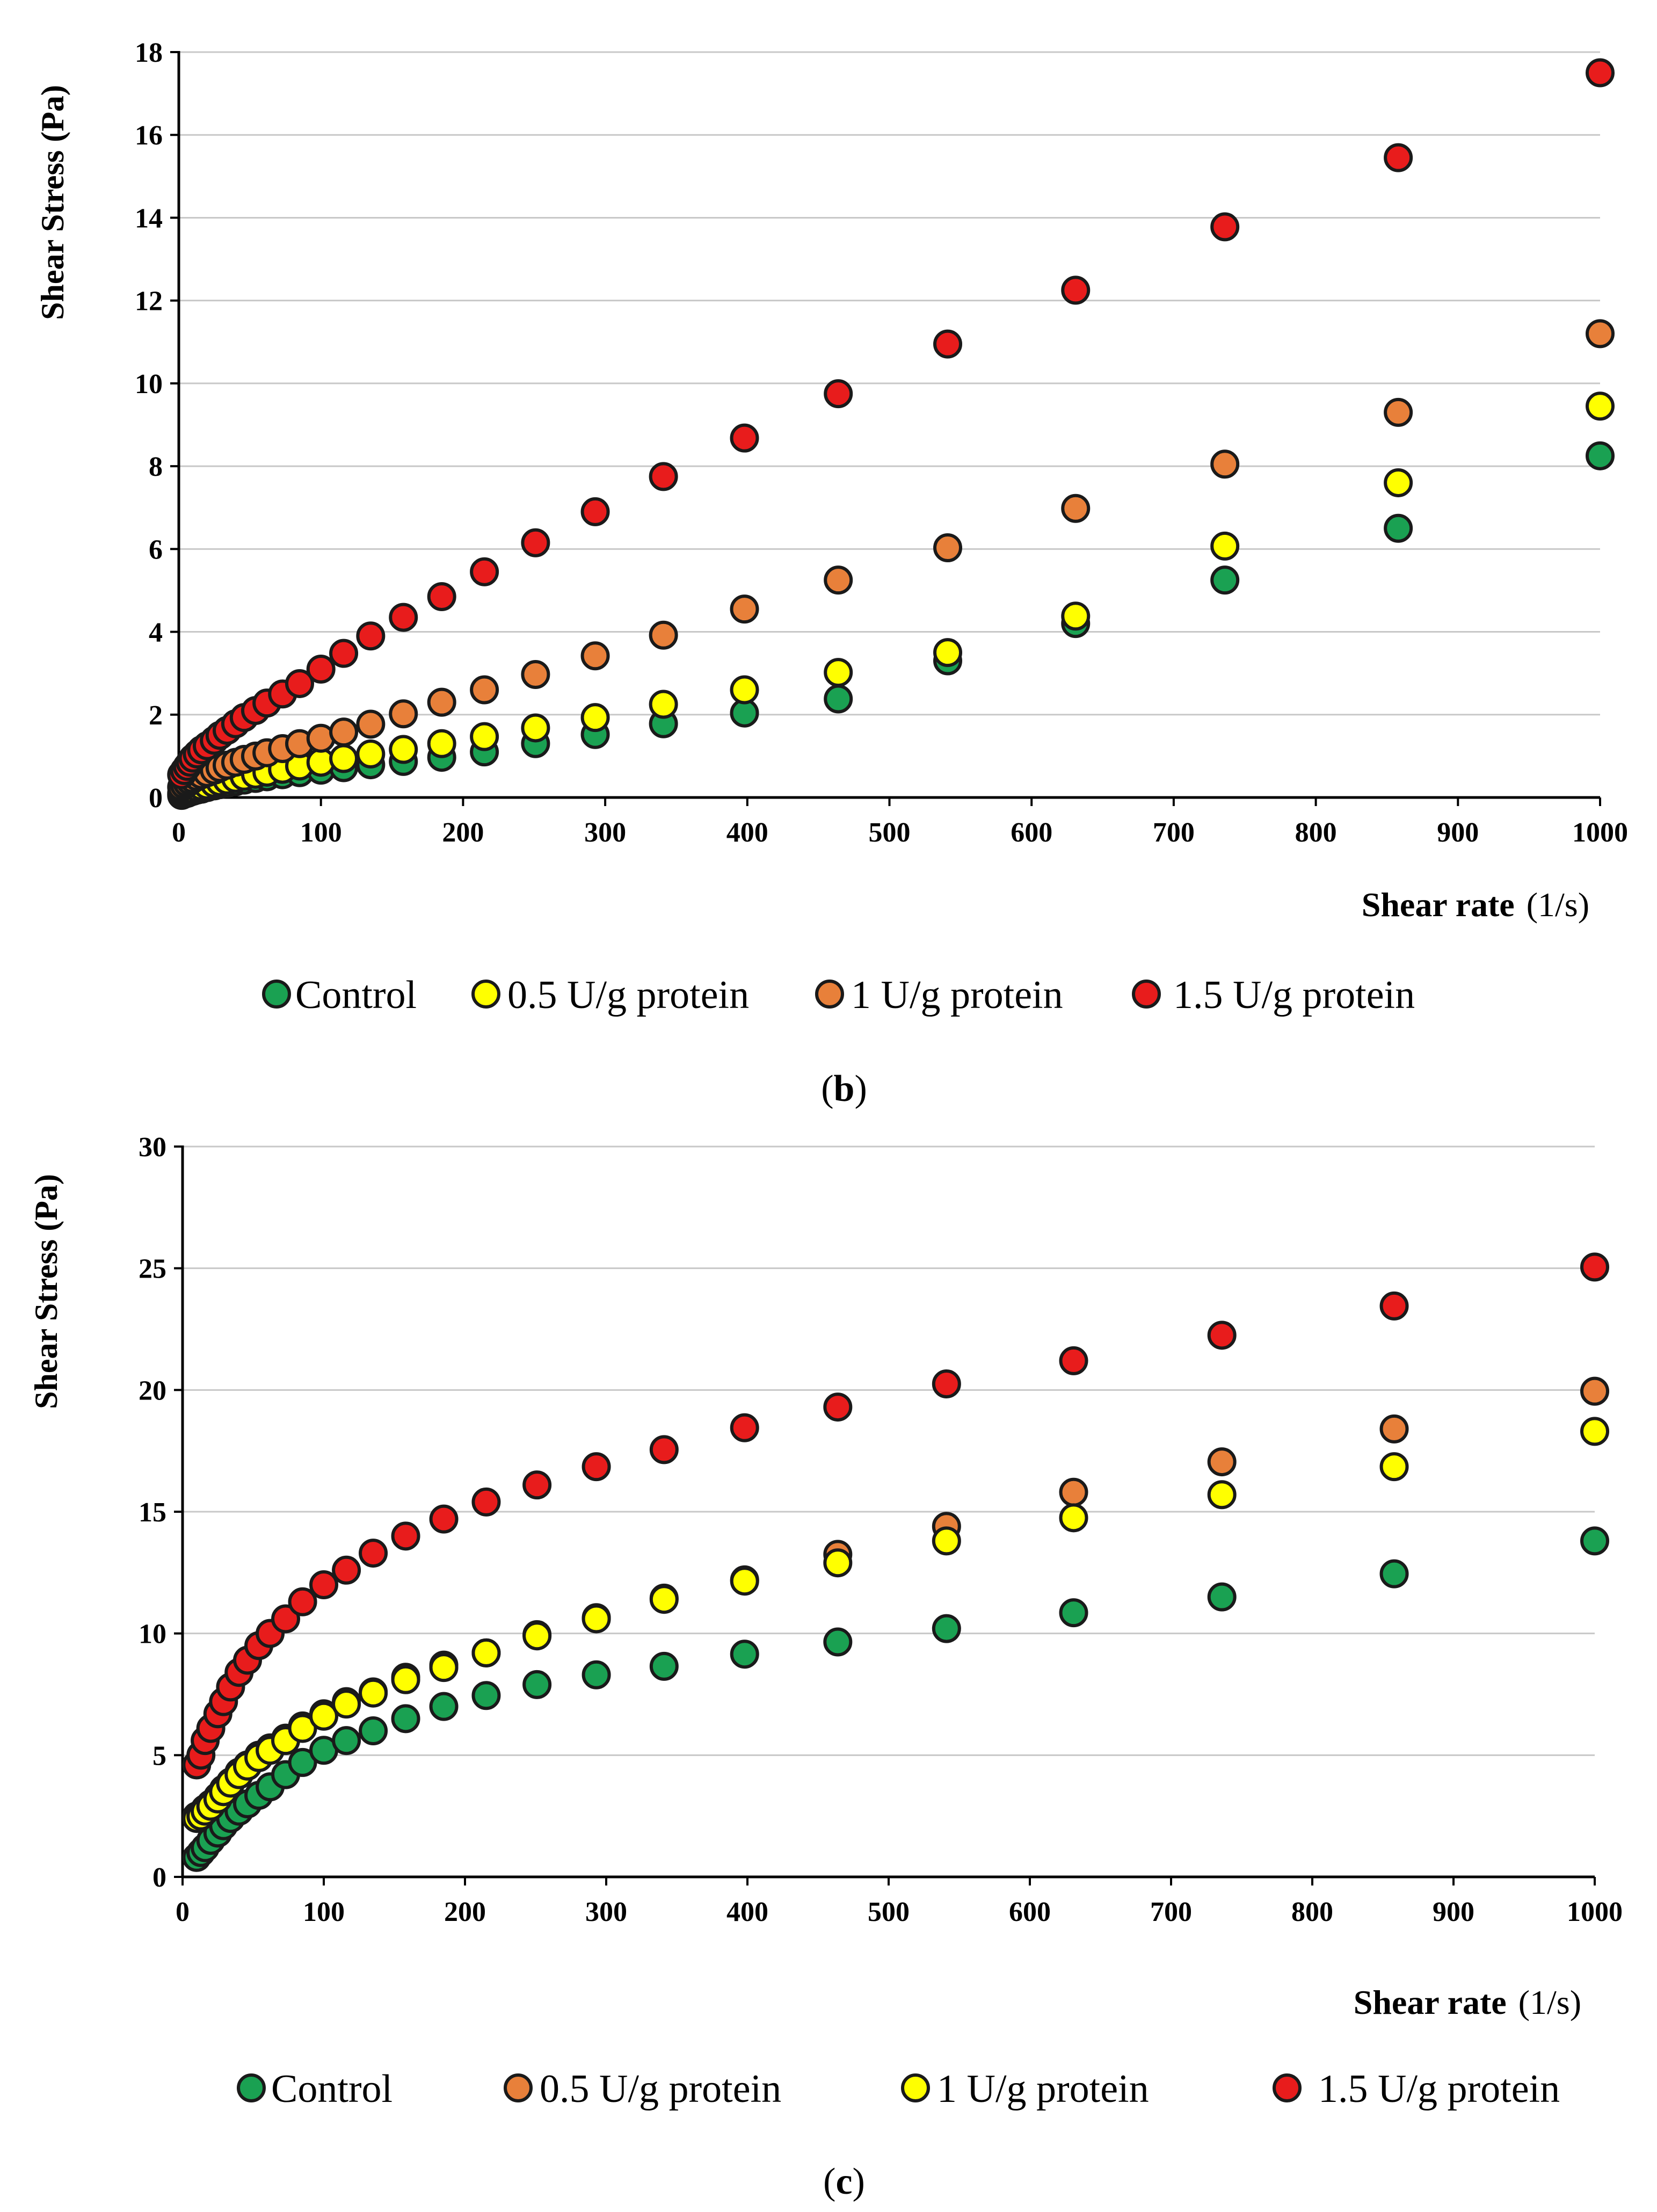  I want to click on caption-letter: b, so click(844, 1088).